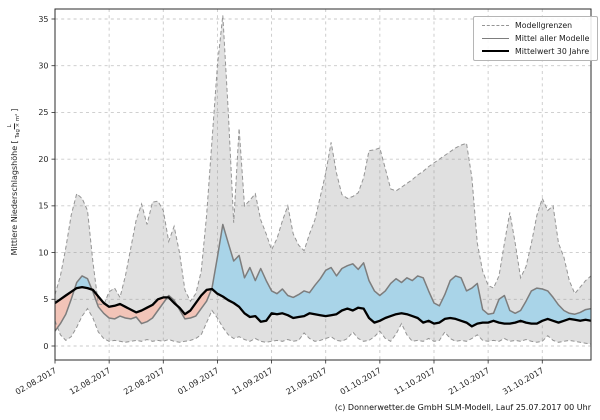 This screenshot has height=420, width=600. I want to click on legend-item-model-bounds: Modellgrenzen, so click(535, 26).